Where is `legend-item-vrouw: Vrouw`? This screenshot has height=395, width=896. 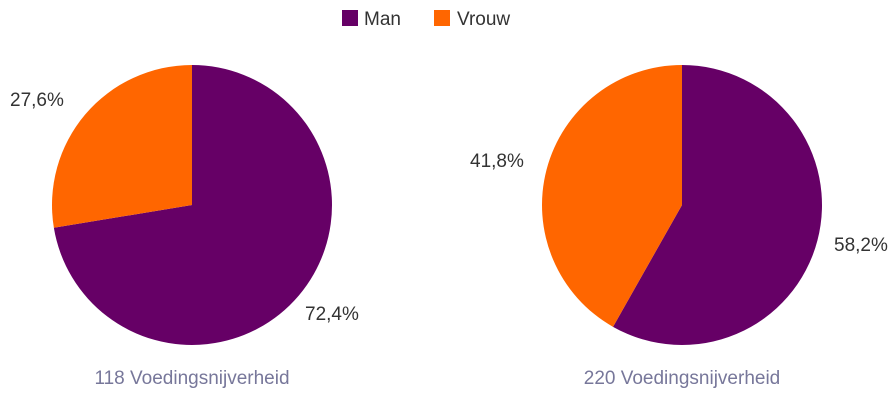 legend-item-vrouw: Vrouw is located at coordinates (472, 19).